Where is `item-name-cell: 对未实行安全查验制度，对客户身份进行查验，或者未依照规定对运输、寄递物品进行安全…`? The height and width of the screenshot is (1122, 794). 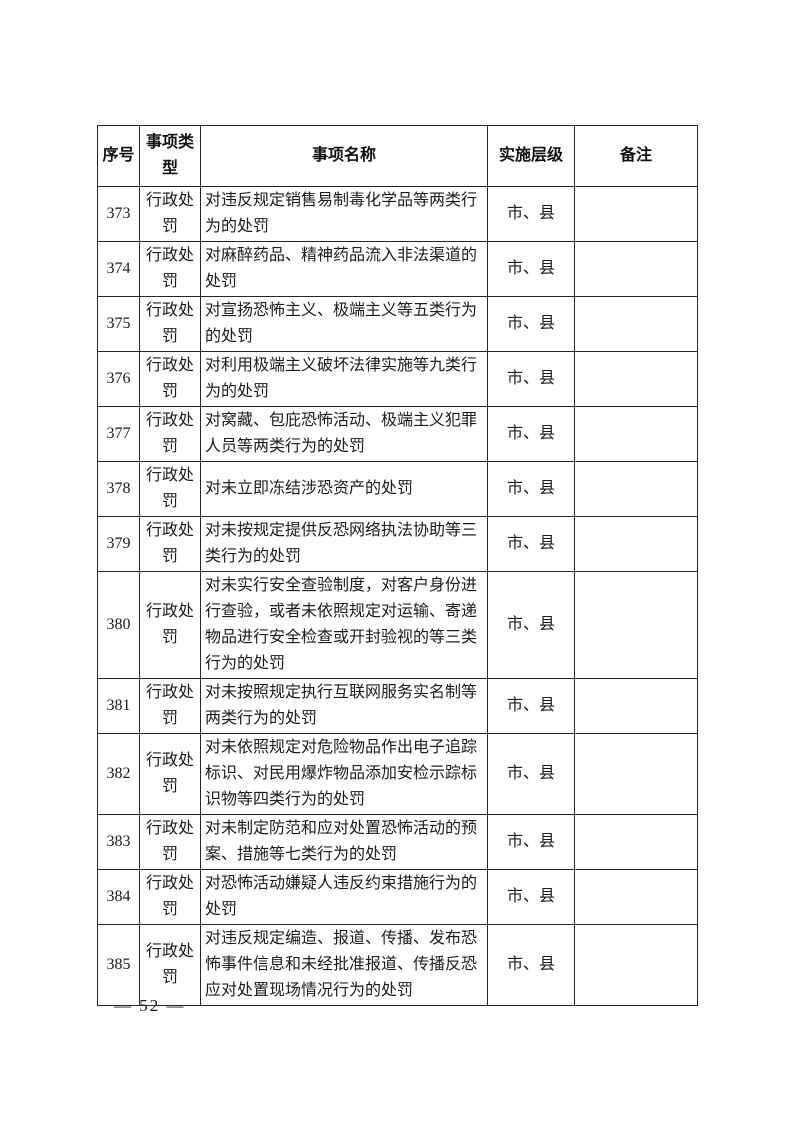 item-name-cell: 对未实行安全查验制度，对客户身份进行查验，或者未依照规定对运输、寄递物品进行安全… is located at coordinates (344, 625).